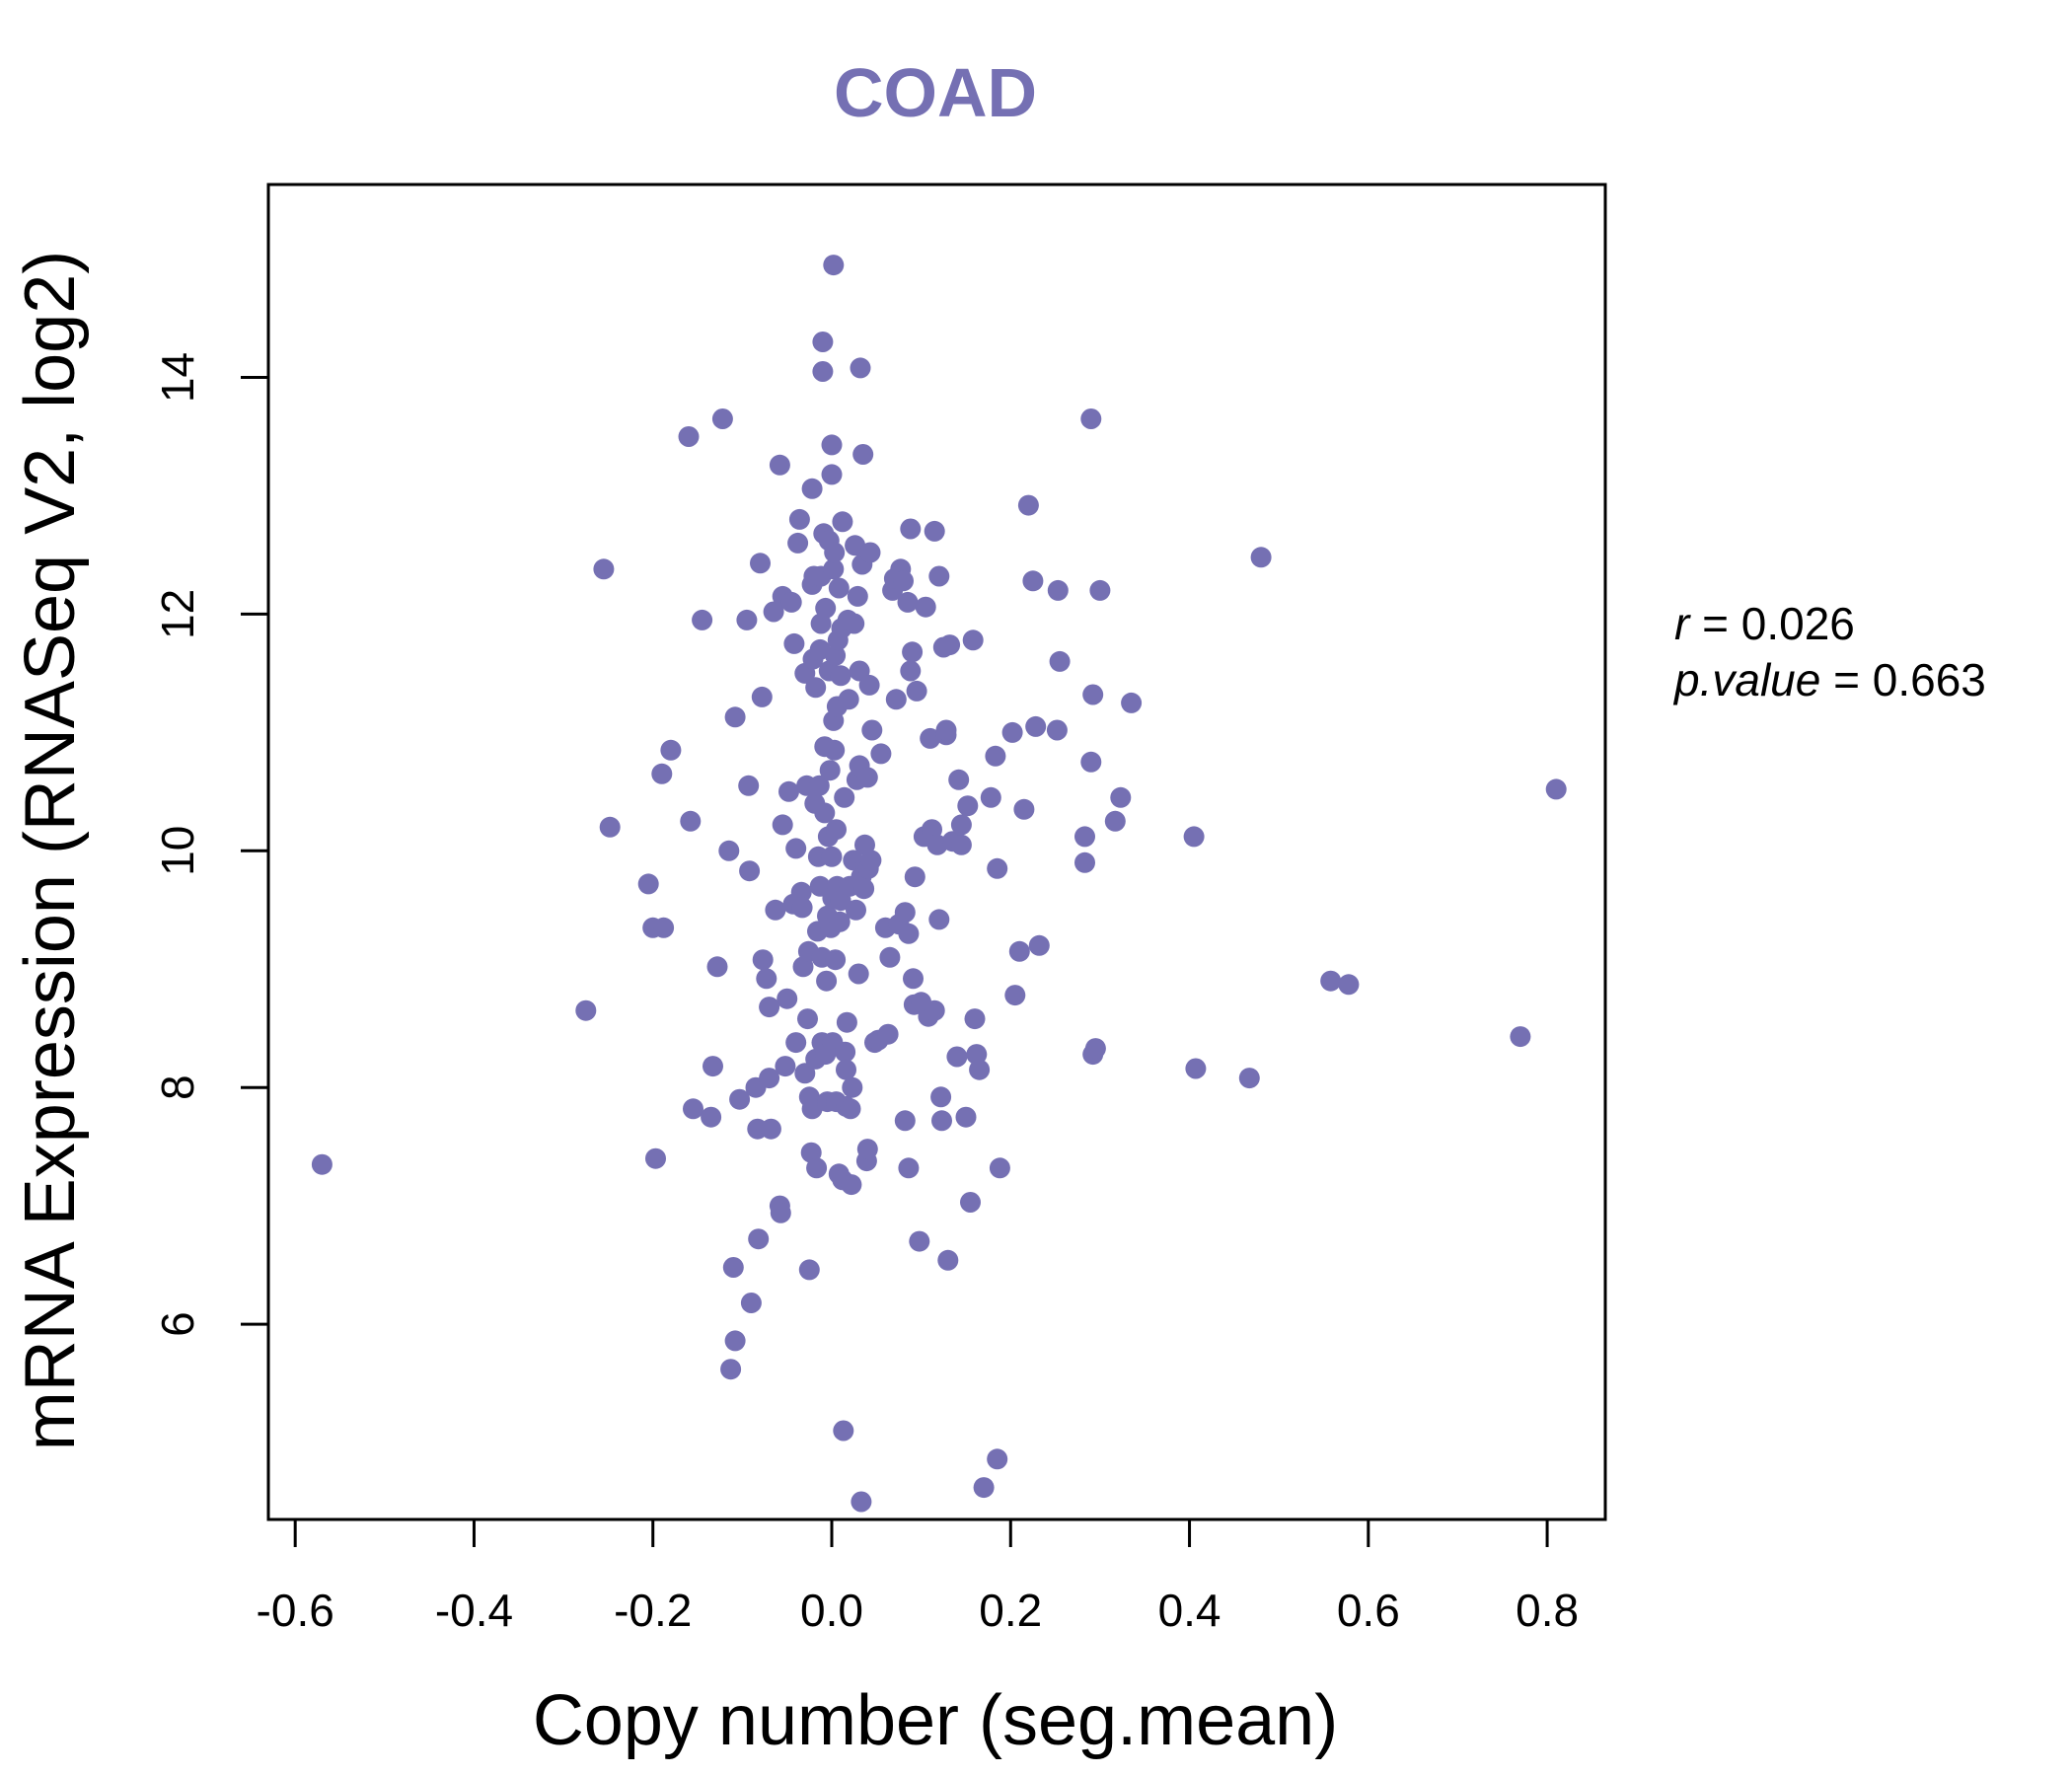  I want to click on y-axis-label: mRNA Expression (RNASeq V2, log2), so click(51, 851).